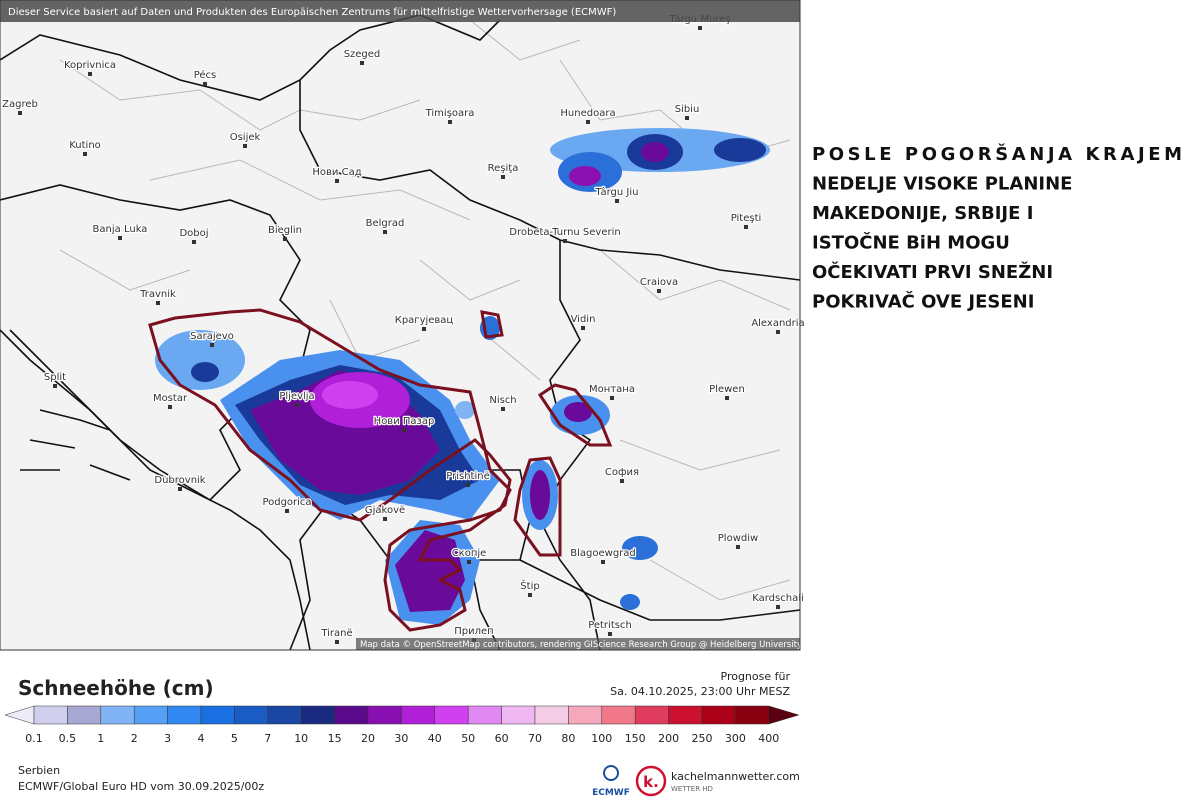  What do you see at coordinates (90, 65) in the screenshot?
I see `city-label: Koprivnica` at bounding box center [90, 65].